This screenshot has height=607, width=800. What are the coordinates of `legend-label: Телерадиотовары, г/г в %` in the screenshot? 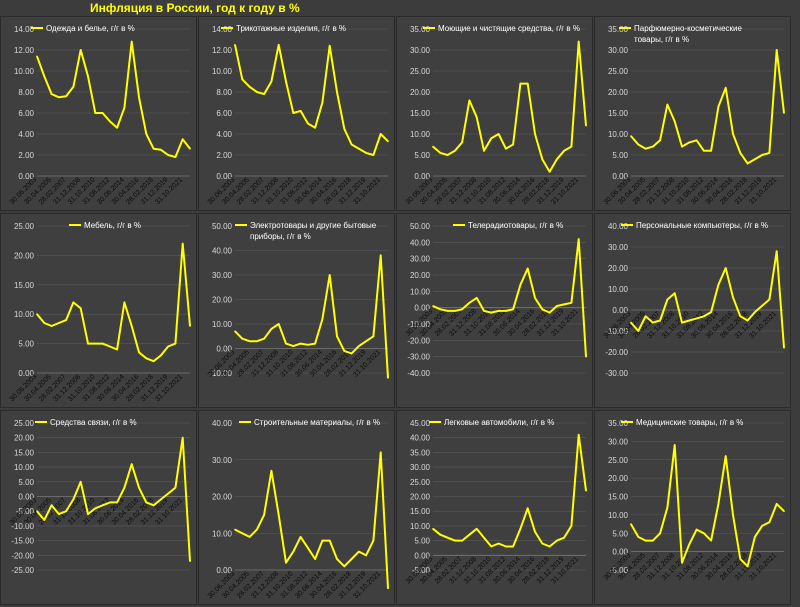 It's located at (515, 225).